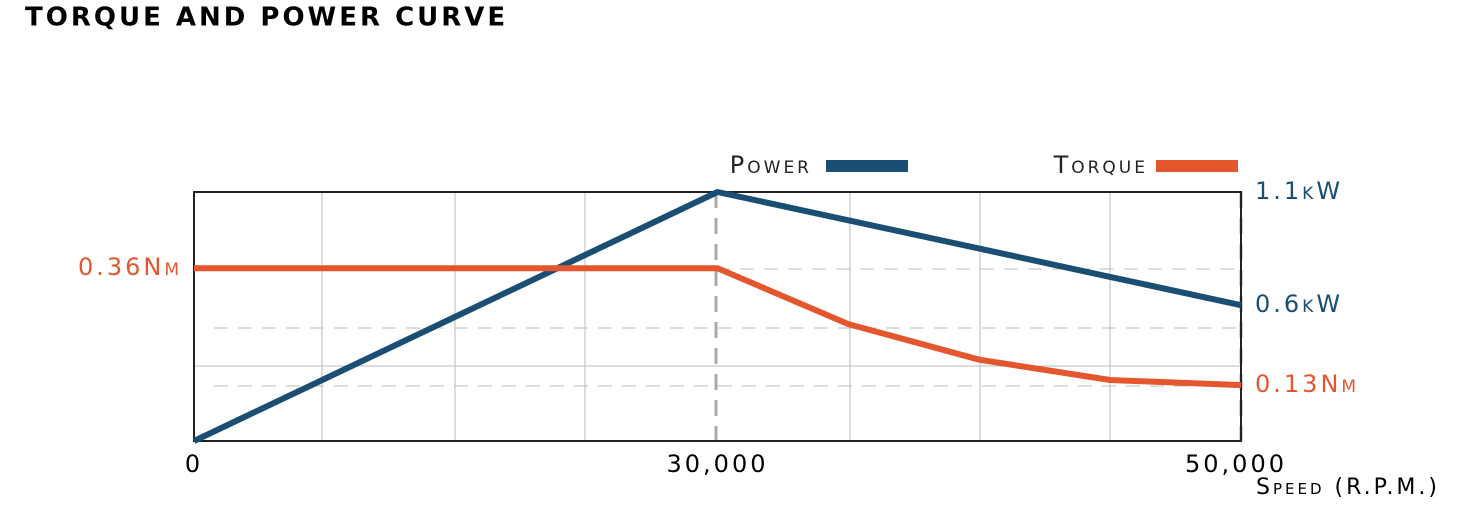  What do you see at coordinates (1299, 191) in the screenshot?
I see `value-label: 1.1kW` at bounding box center [1299, 191].